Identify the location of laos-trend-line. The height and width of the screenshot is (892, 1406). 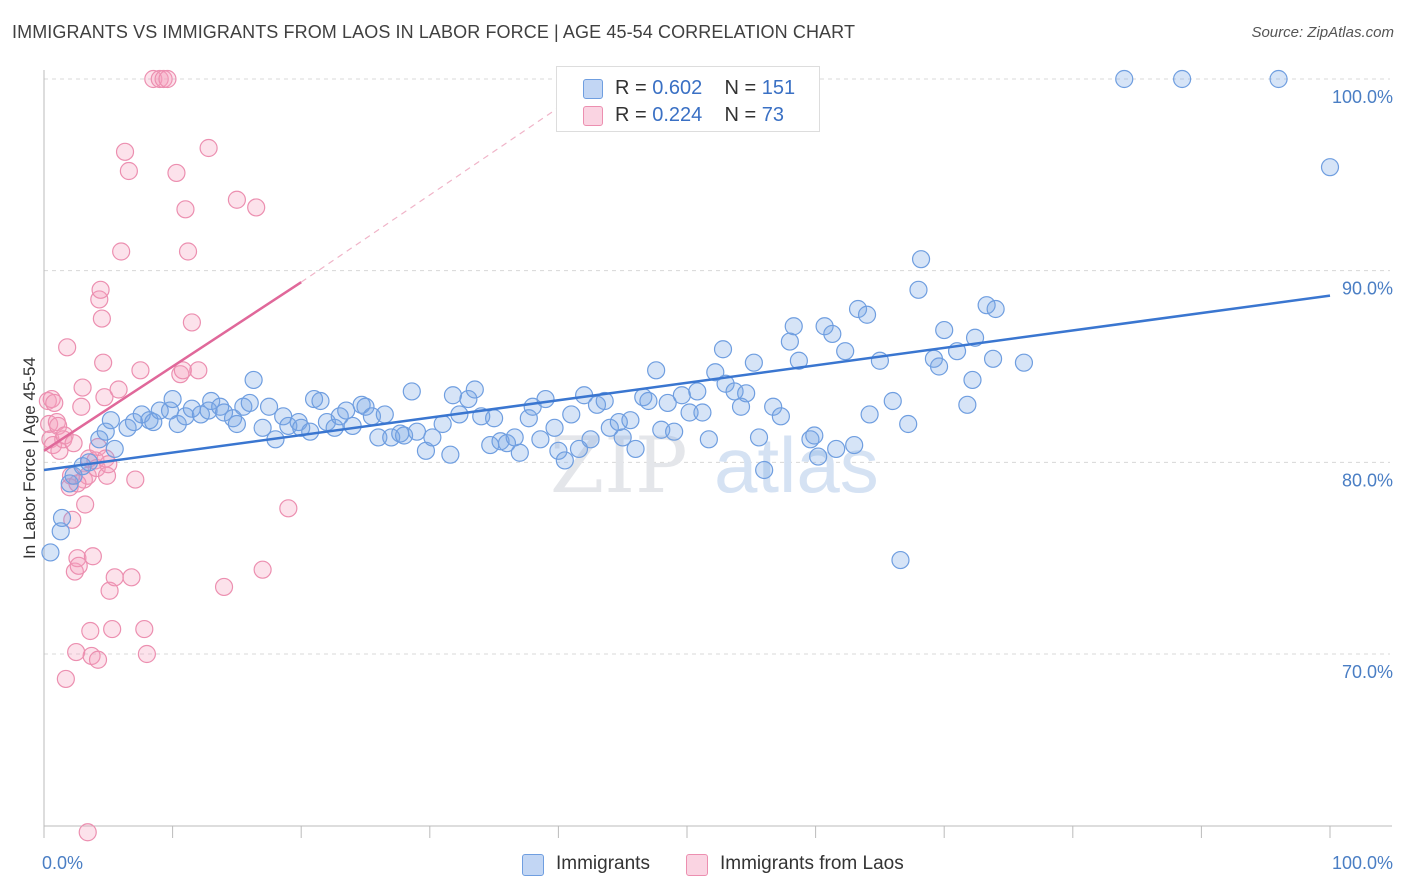
(172, 366).